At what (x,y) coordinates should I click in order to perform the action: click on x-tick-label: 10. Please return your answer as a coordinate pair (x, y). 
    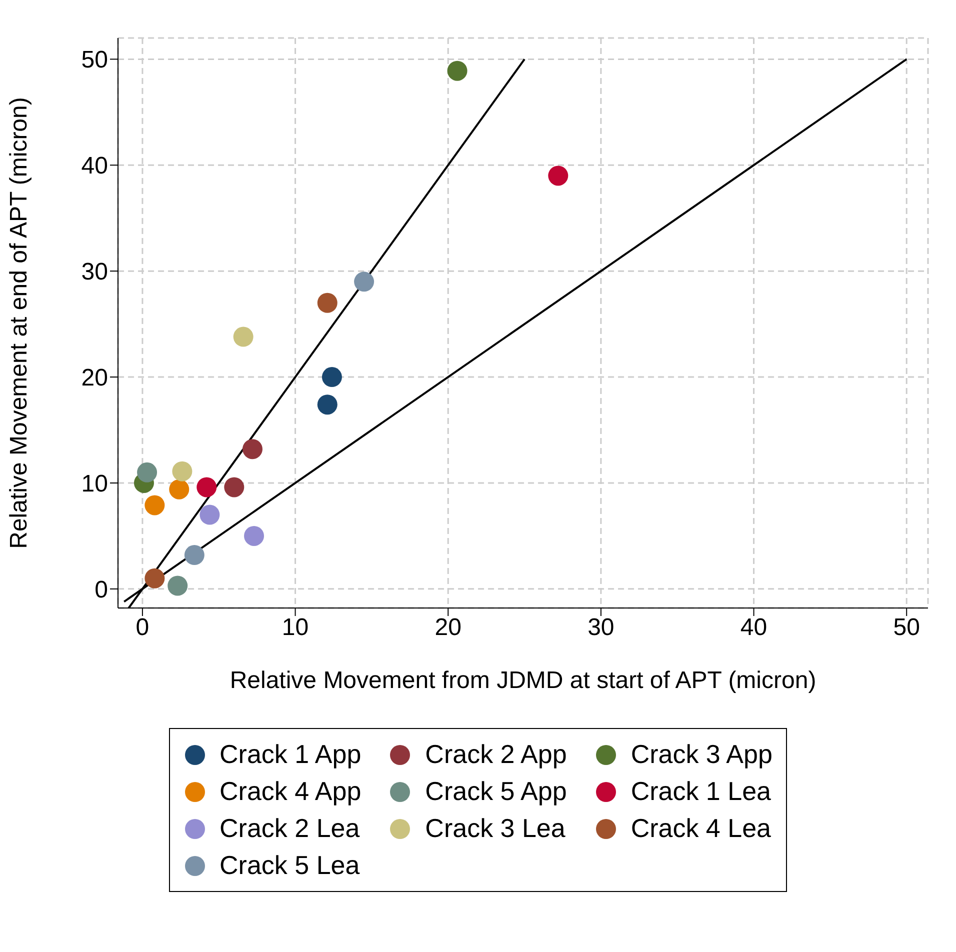
    Looking at the image, I should click on (295, 628).